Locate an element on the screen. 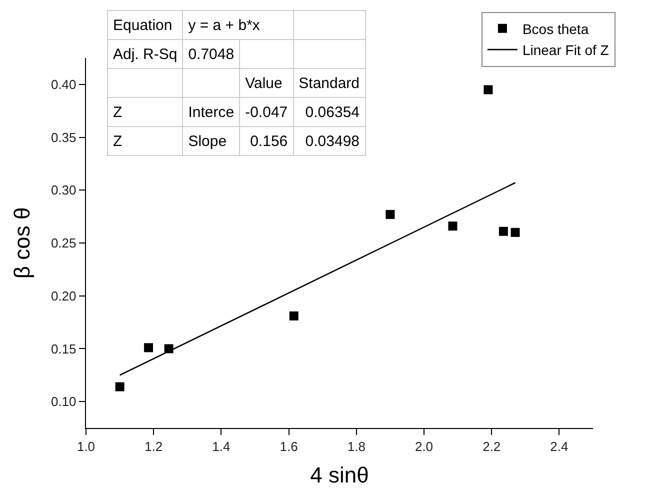 The height and width of the screenshot is (493, 670). annotation: Slope is located at coordinates (211, 141).